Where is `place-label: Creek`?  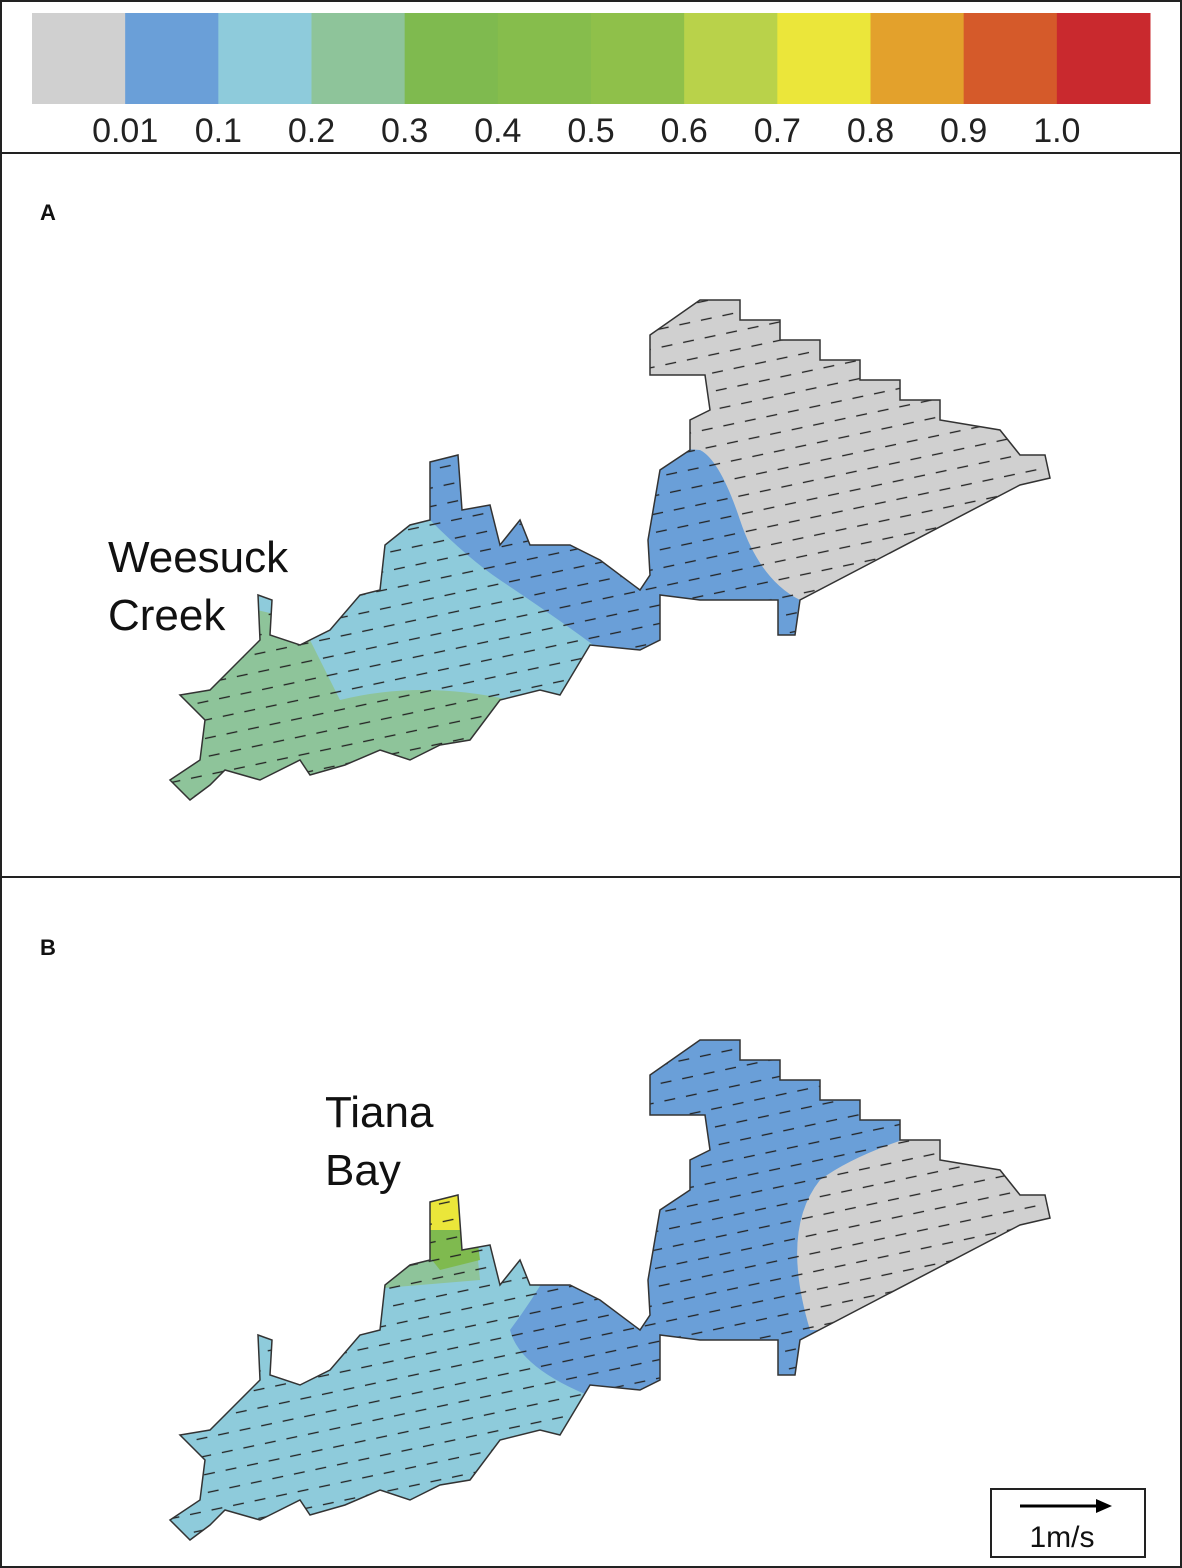 place-label: Creek is located at coordinates (167, 615).